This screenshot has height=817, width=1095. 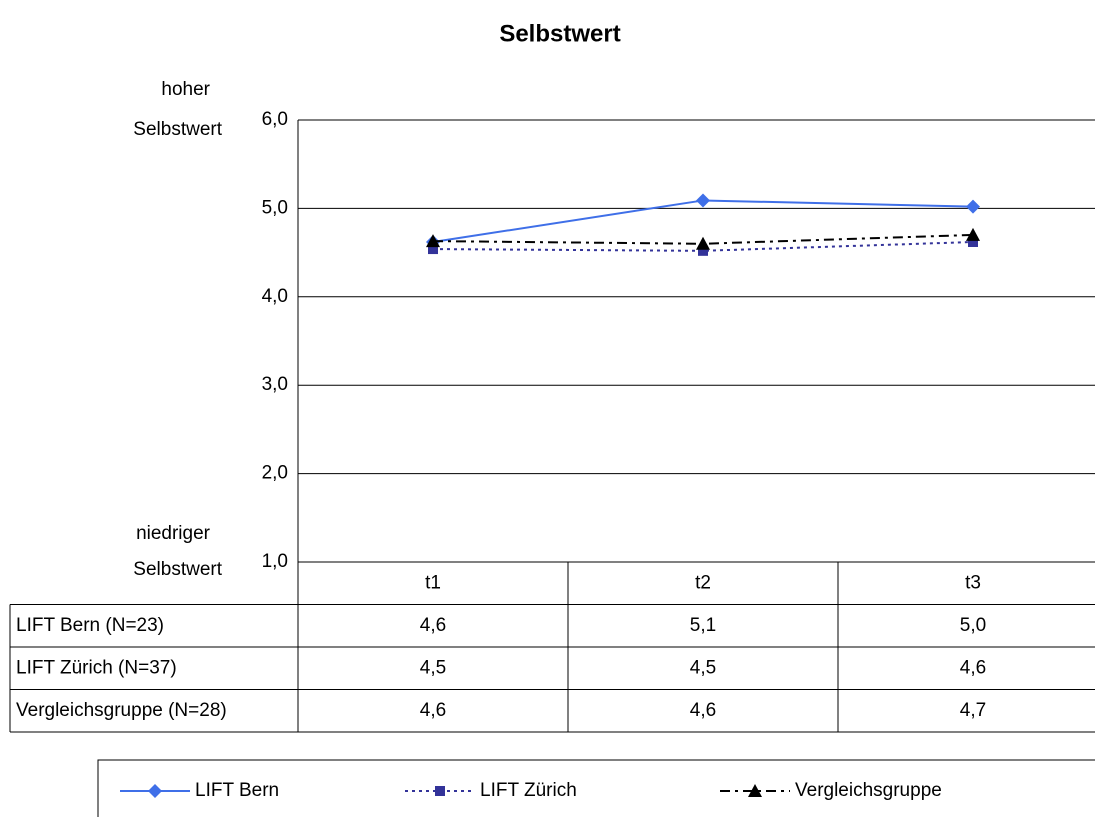 What do you see at coordinates (973, 582) in the screenshot?
I see `x-tick-label: t3` at bounding box center [973, 582].